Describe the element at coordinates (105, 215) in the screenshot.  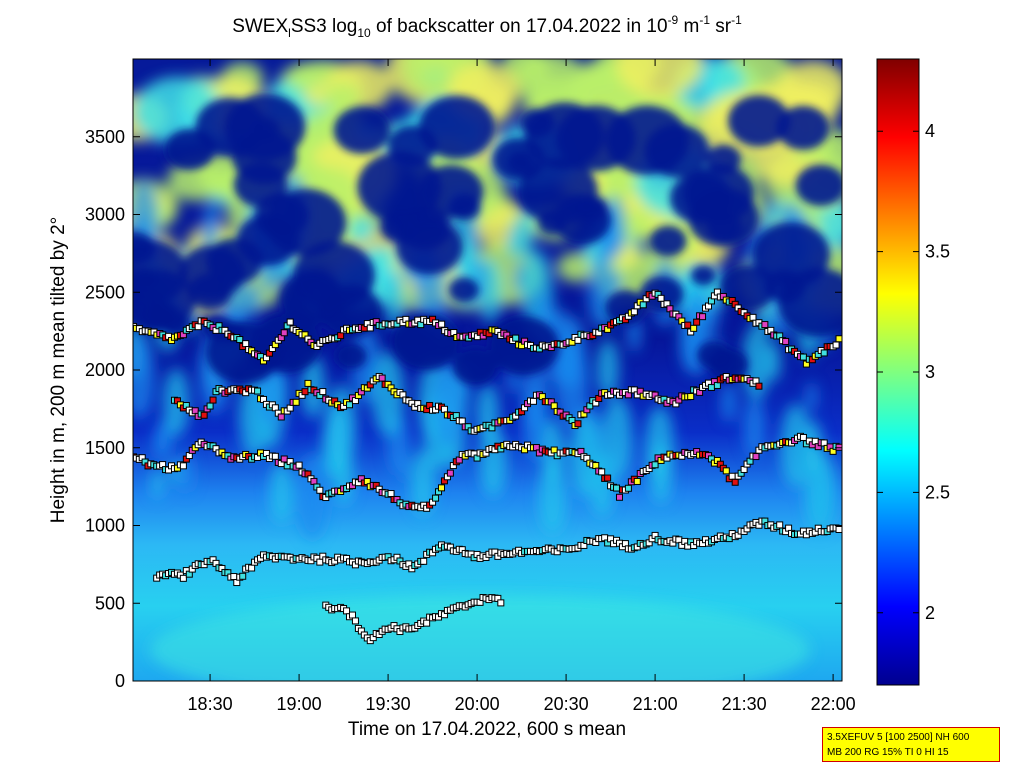
I see `y-tick-label: 3000` at that location.